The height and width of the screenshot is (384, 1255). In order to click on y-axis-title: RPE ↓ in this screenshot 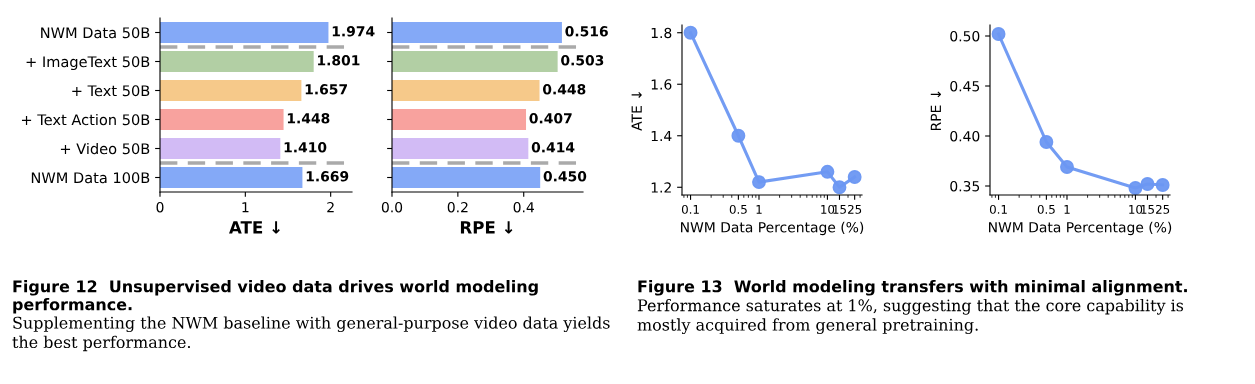, I will do `click(935, 111)`.